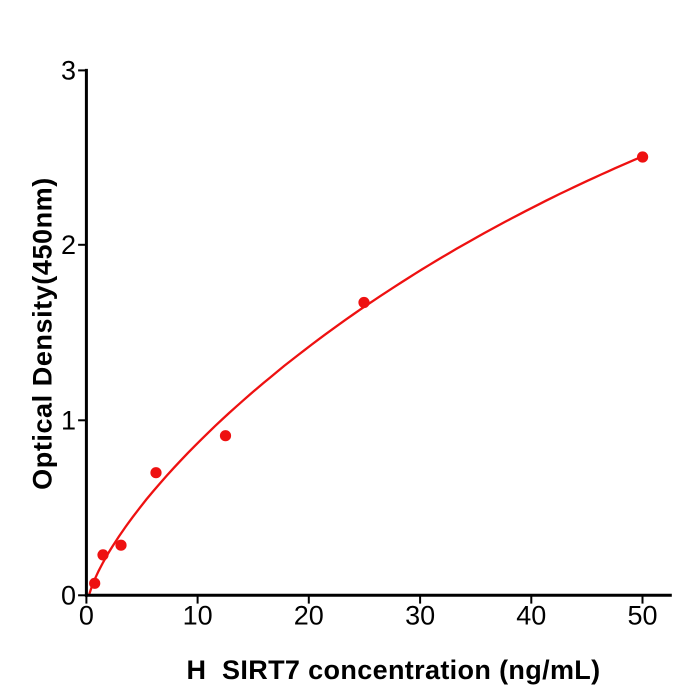 This screenshot has width=700, height=700. What do you see at coordinates (642, 616) in the screenshot?
I see `svg-text: 50` at bounding box center [642, 616].